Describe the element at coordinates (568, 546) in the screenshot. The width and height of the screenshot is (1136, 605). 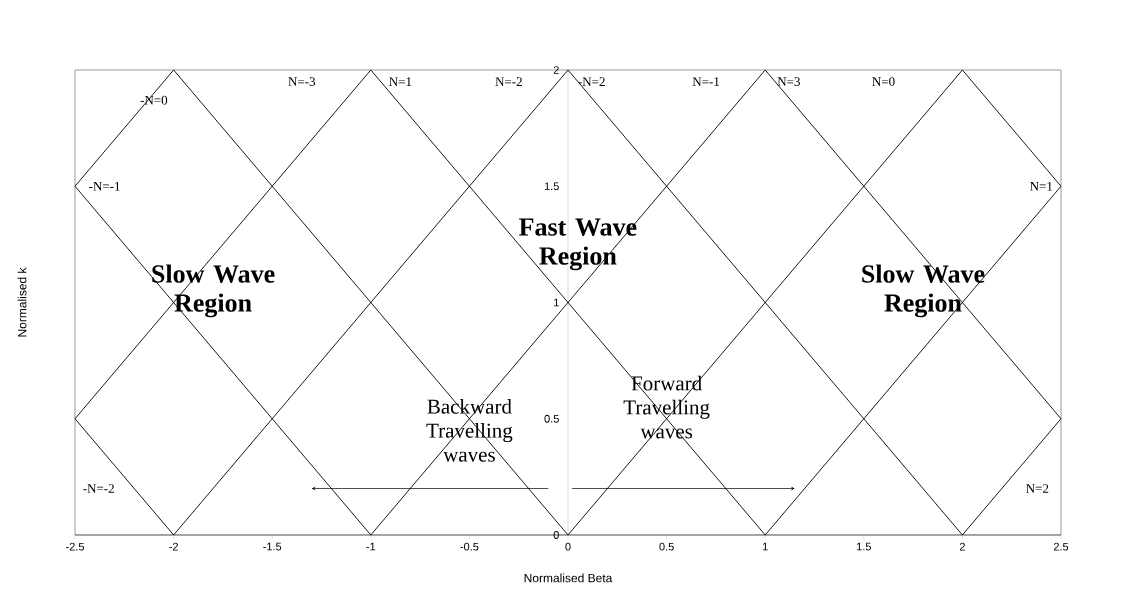
I see `x-tick-label: 0` at that location.